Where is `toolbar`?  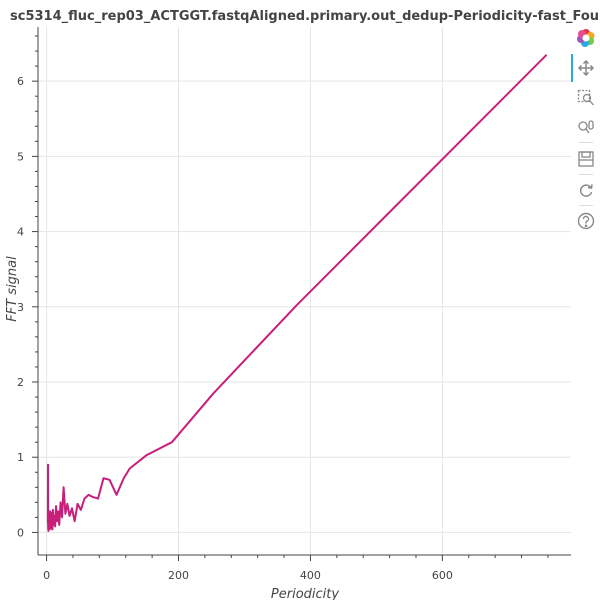 toolbar is located at coordinates (585, 134).